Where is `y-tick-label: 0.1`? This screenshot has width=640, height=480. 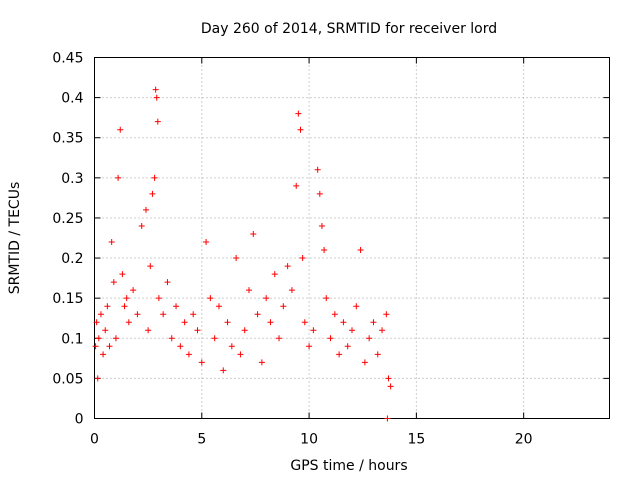
y-tick-label: 0.1 is located at coordinates (72, 339).